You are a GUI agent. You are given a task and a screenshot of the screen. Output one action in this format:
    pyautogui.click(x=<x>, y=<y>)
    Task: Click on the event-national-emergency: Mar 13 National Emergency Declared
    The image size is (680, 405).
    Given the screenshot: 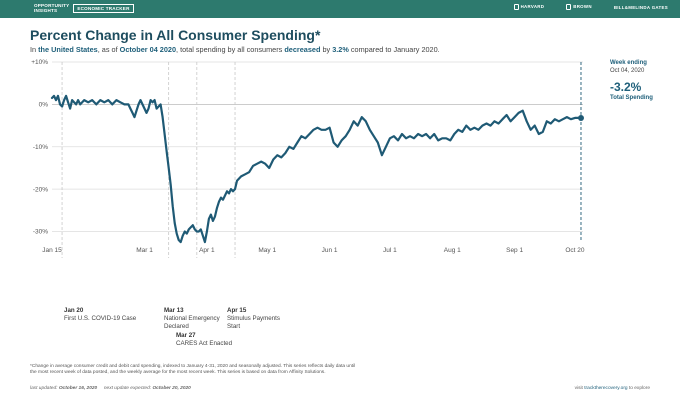 What is the action you would take?
    pyautogui.click(x=192, y=318)
    